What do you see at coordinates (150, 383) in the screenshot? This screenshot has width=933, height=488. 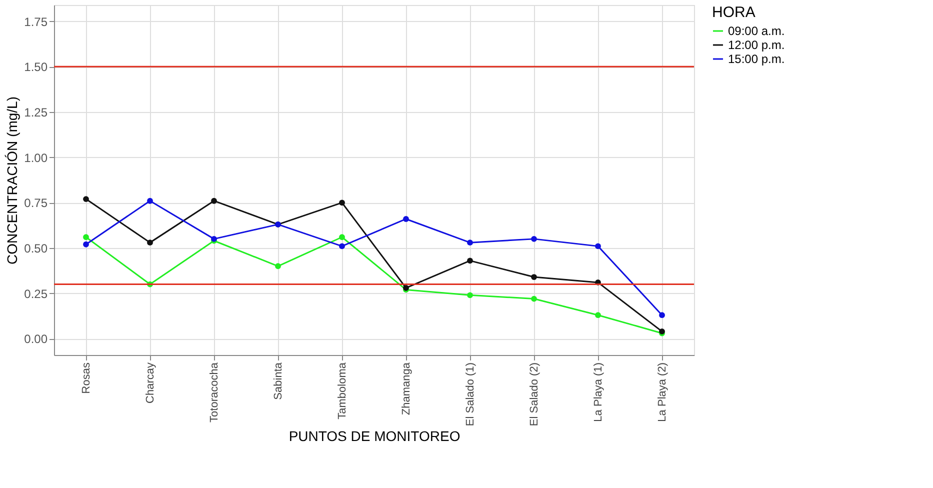 I see `x-tick-label: Charcay` at bounding box center [150, 383].